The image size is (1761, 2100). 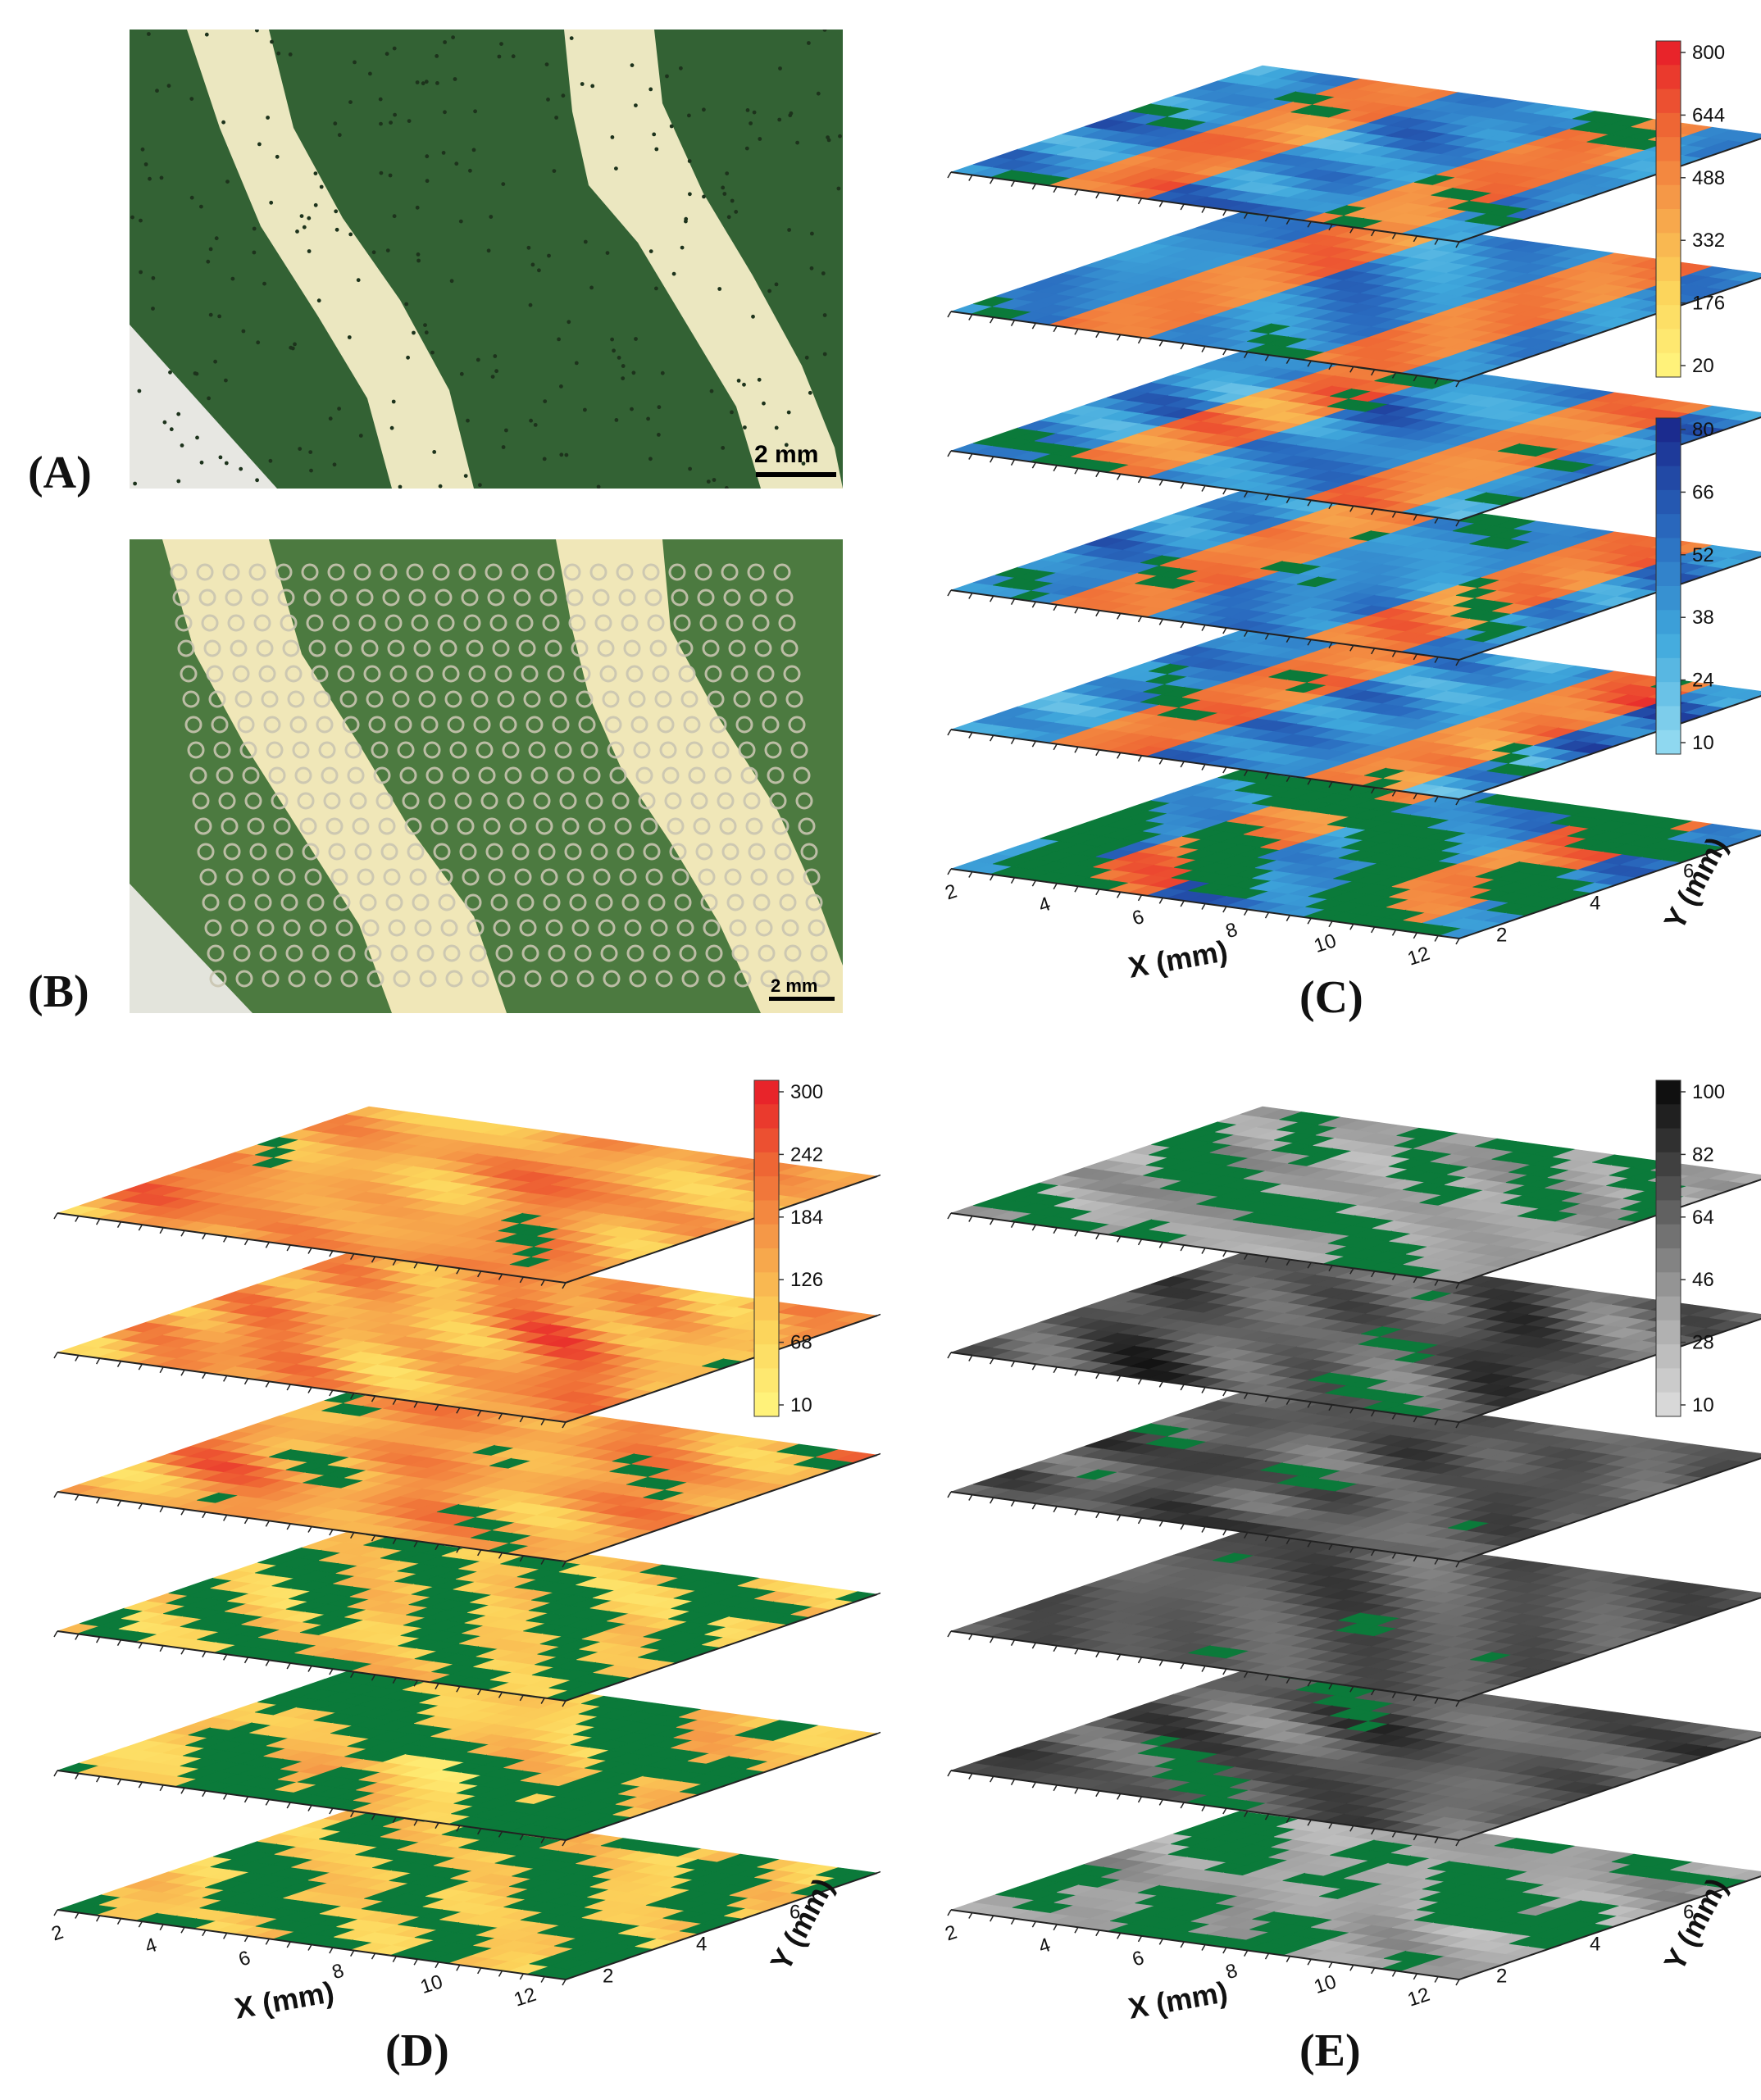 I want to click on colorbar: 800 644 488 332 176 20, so click(x=1690, y=209).